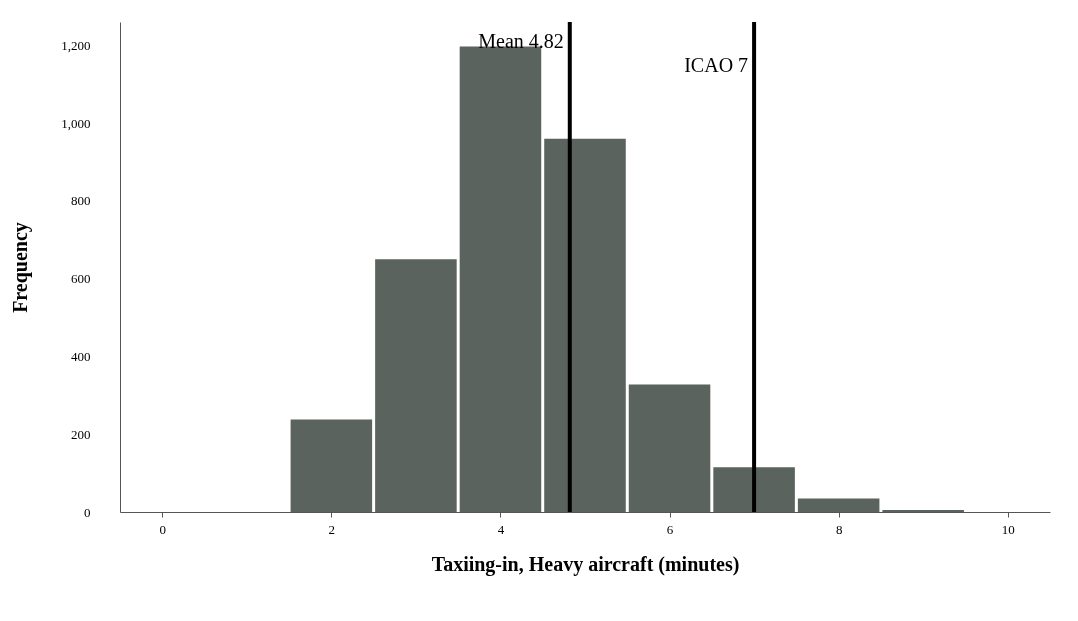 Image resolution: width=1078 pixels, height=621 pixels. What do you see at coordinates (76, 123) in the screenshot?
I see `y-tick-label: 1,000` at bounding box center [76, 123].